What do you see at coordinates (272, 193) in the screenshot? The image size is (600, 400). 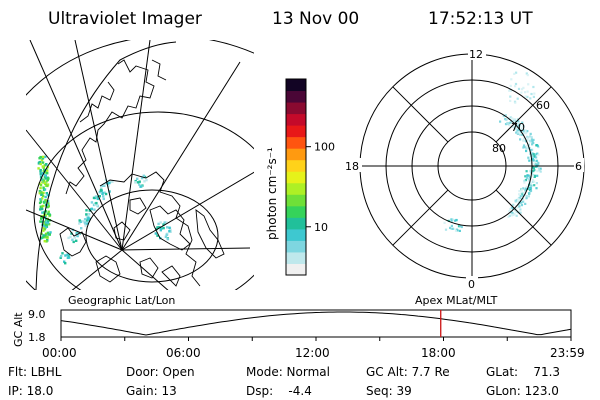 I see `colorbar-unit-label: photon cm⁻²s⁻¹` at bounding box center [272, 193].